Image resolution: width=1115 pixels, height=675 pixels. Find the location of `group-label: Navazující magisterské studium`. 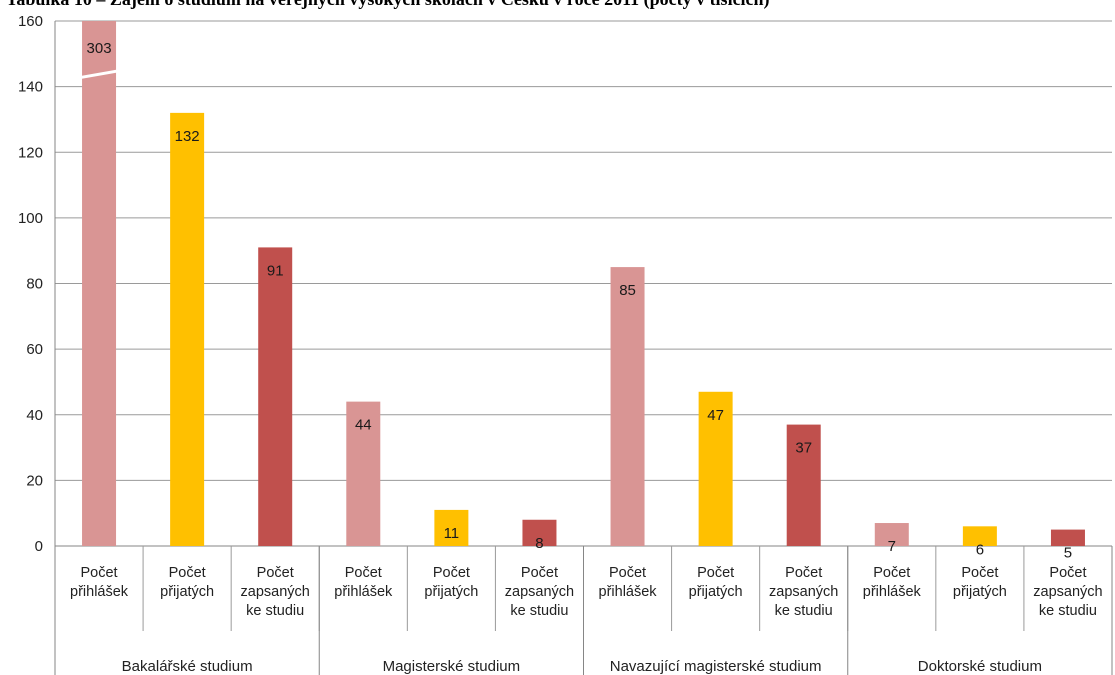

group-label: Navazující magisterské studium is located at coordinates (716, 666).